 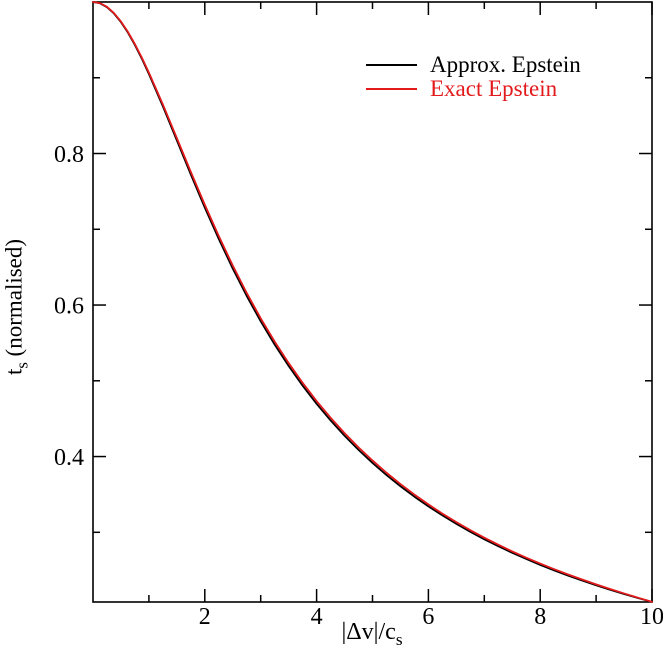 I want to click on legend-label: Exact Epstein, so click(x=494, y=88).